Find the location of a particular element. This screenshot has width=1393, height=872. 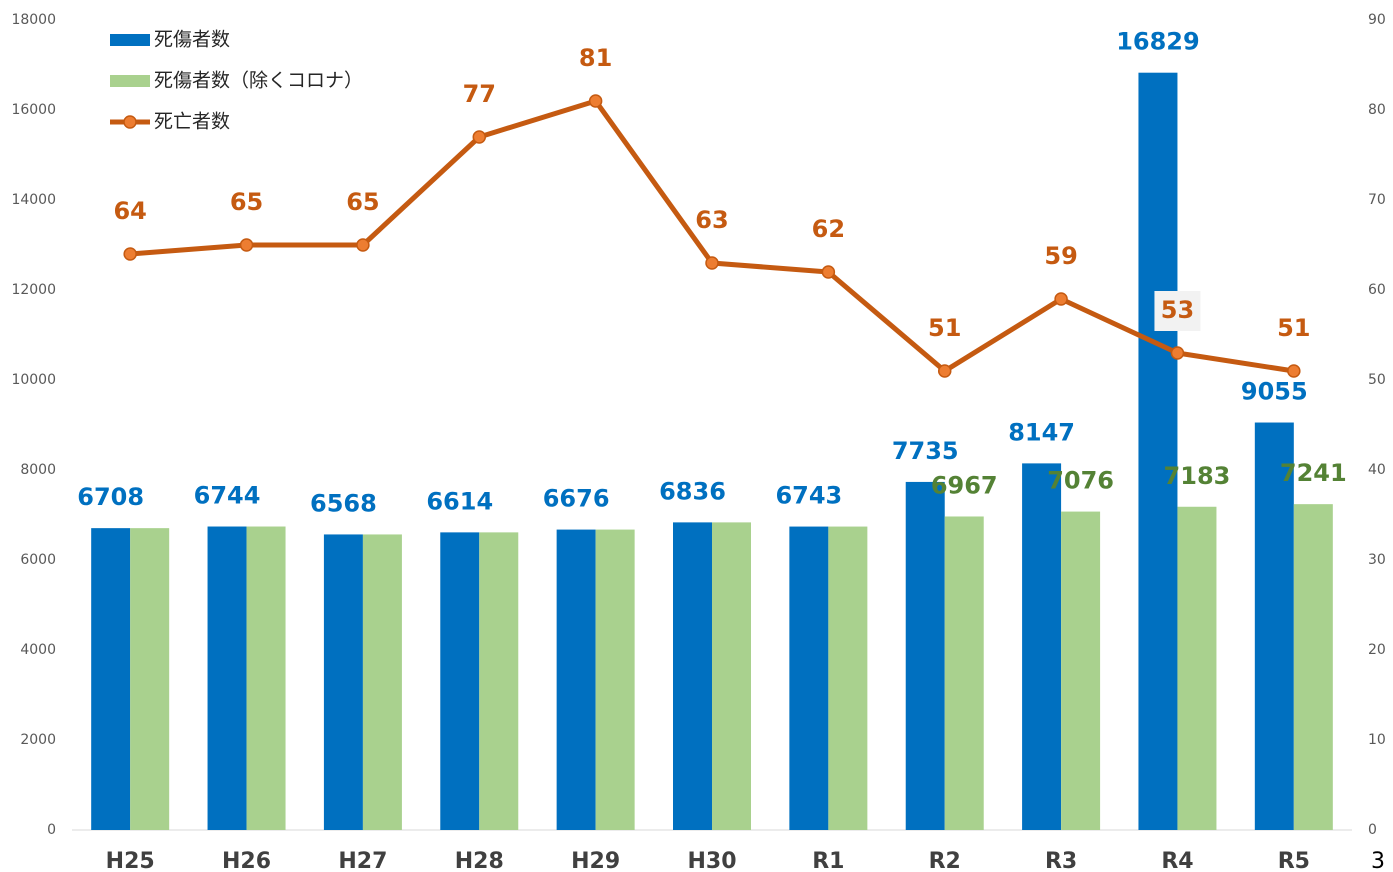

data-label: 8147 is located at coordinates (1041, 432).